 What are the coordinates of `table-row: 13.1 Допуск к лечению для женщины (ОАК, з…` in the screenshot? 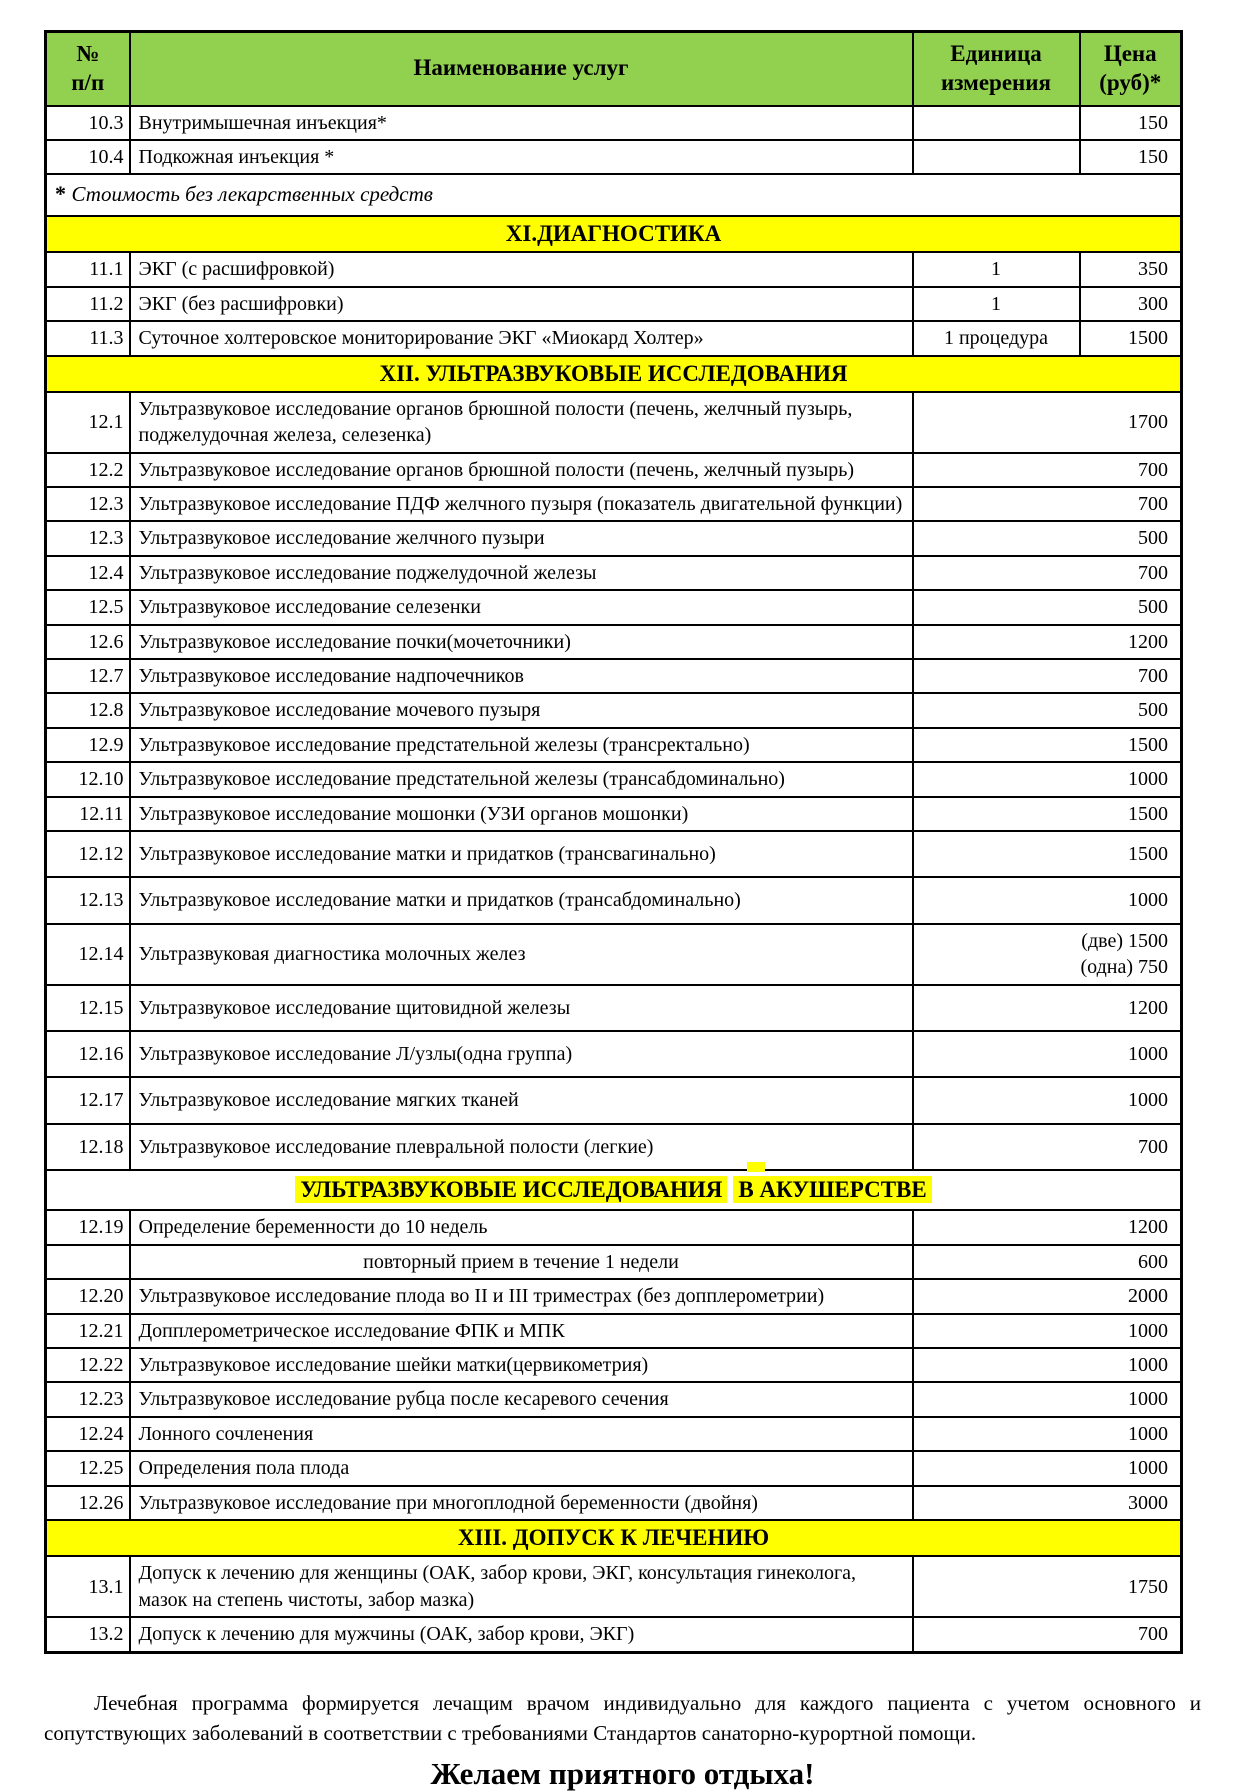 It's located at (613, 1587).